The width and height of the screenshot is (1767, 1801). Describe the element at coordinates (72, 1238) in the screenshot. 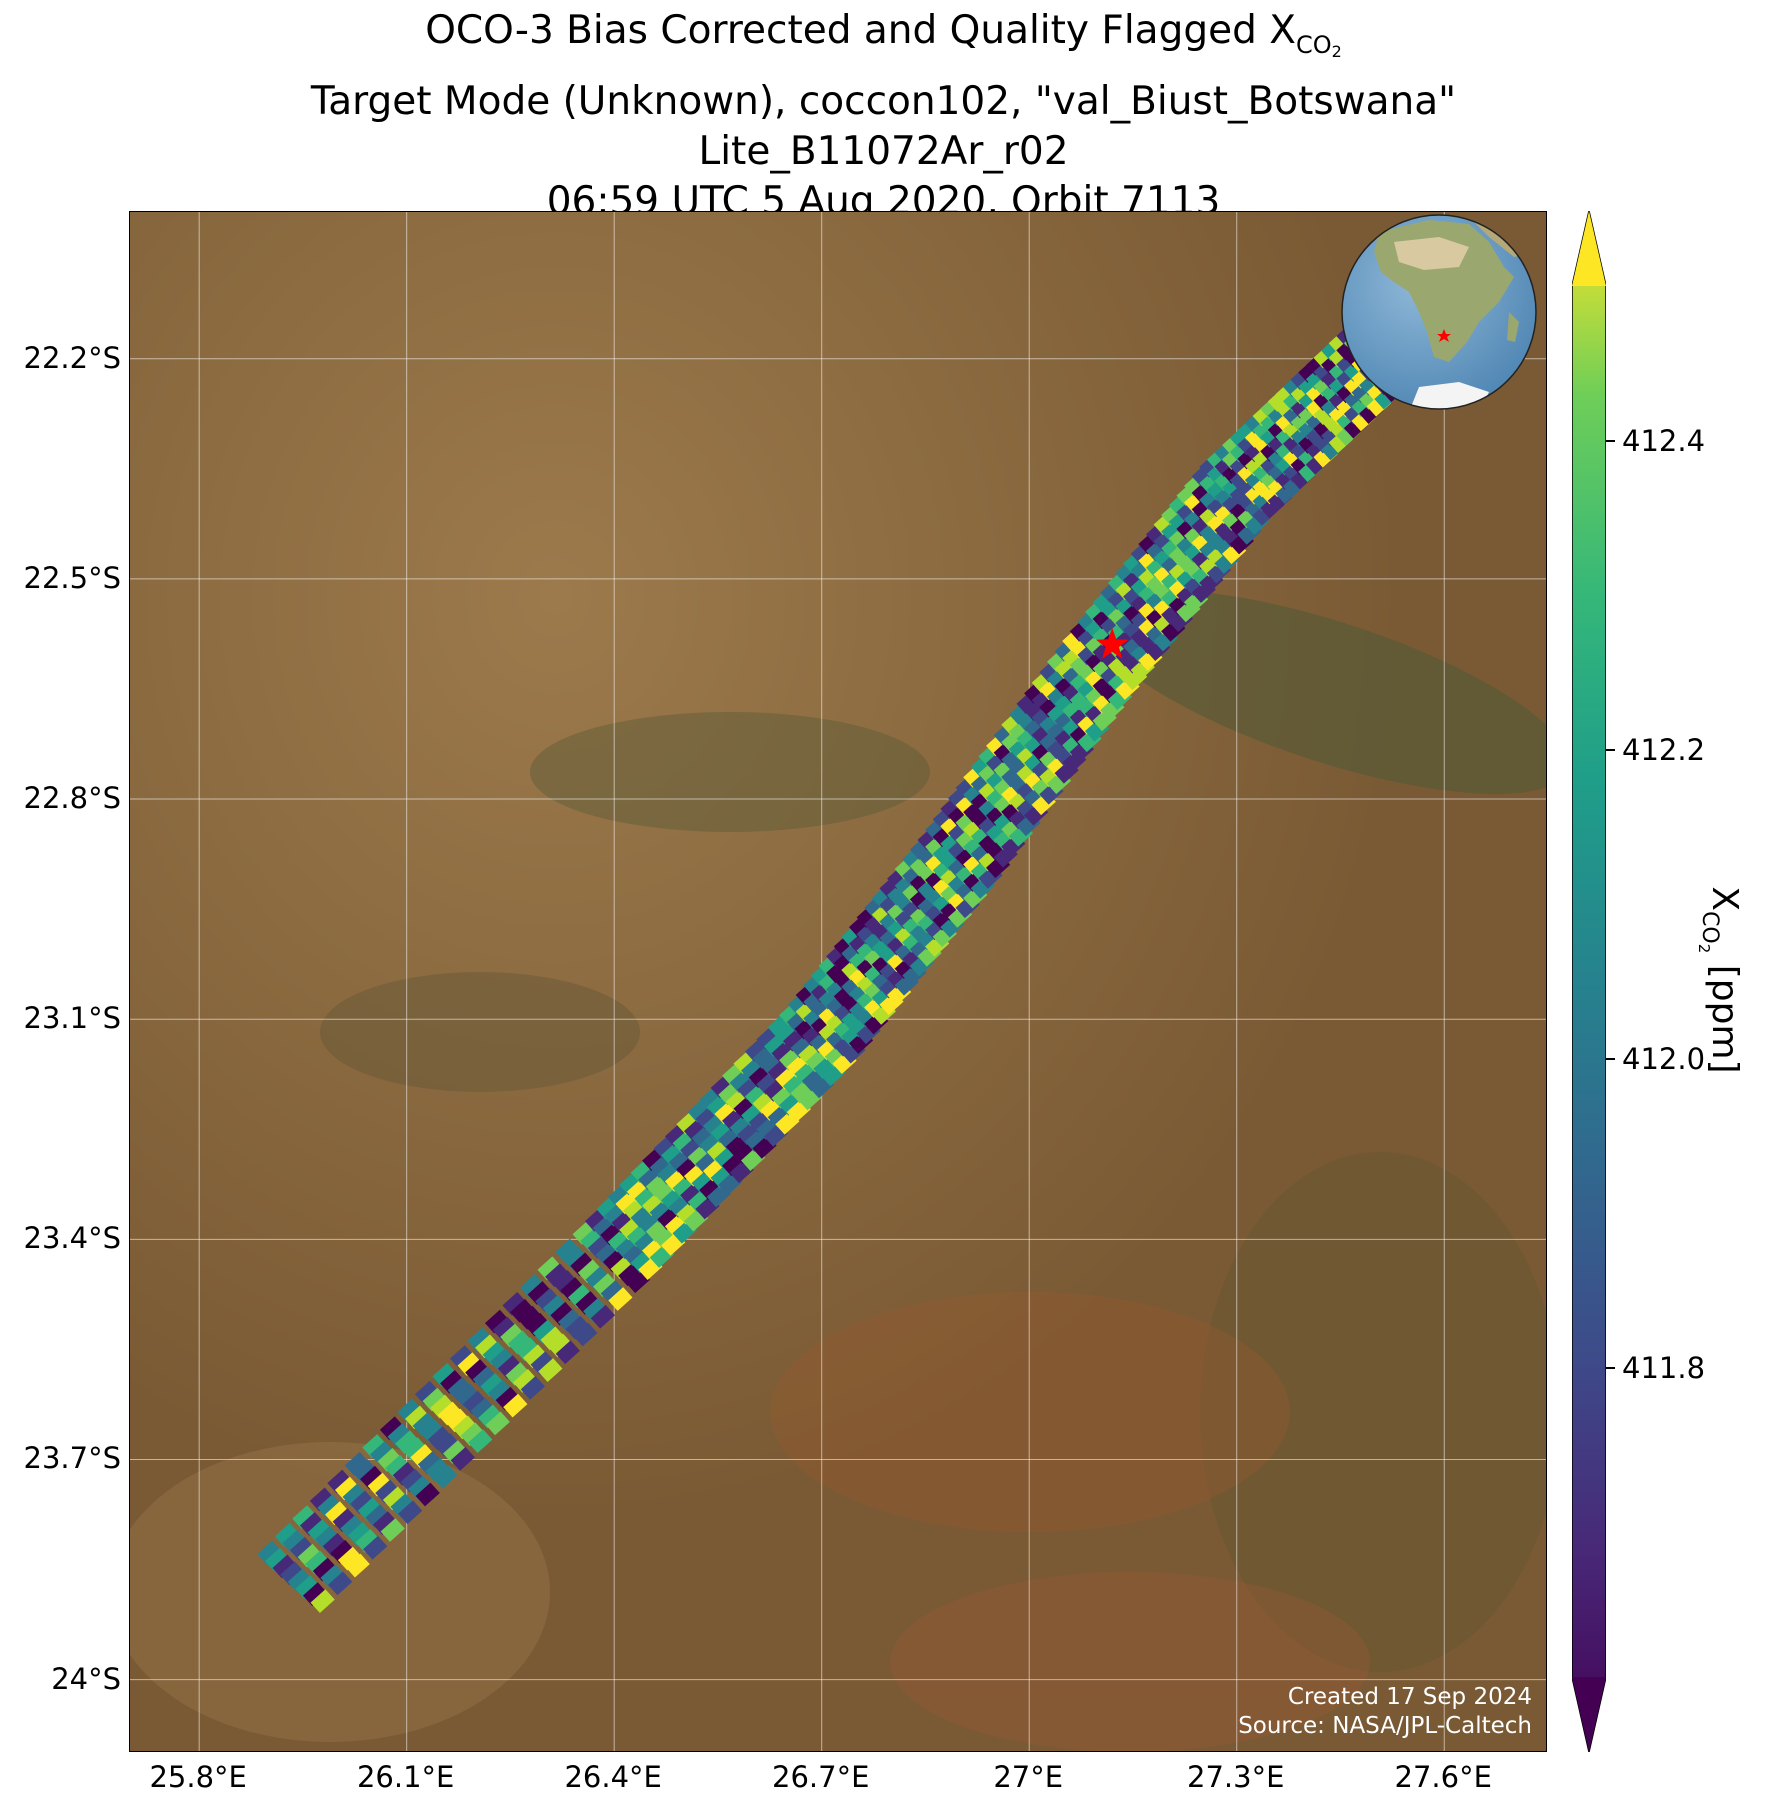

I see `y-tick-label: 23.4°S` at that location.